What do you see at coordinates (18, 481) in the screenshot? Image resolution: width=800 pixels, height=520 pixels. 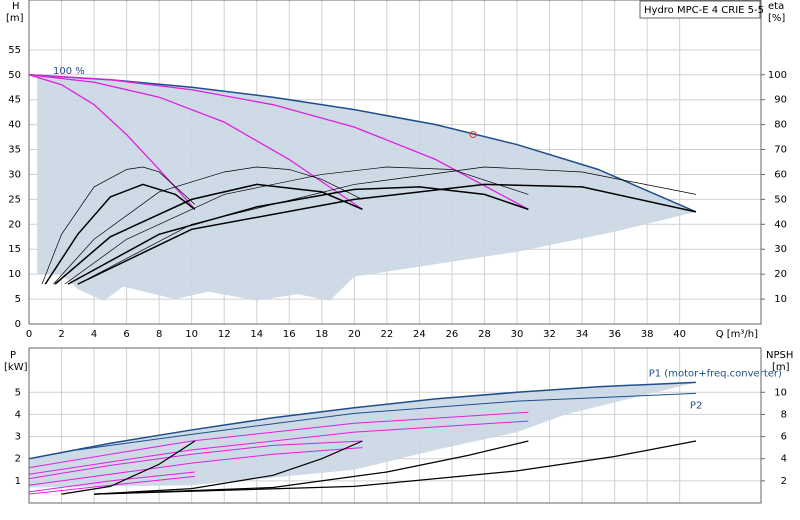 I see `y-tick-label: 1` at bounding box center [18, 481].